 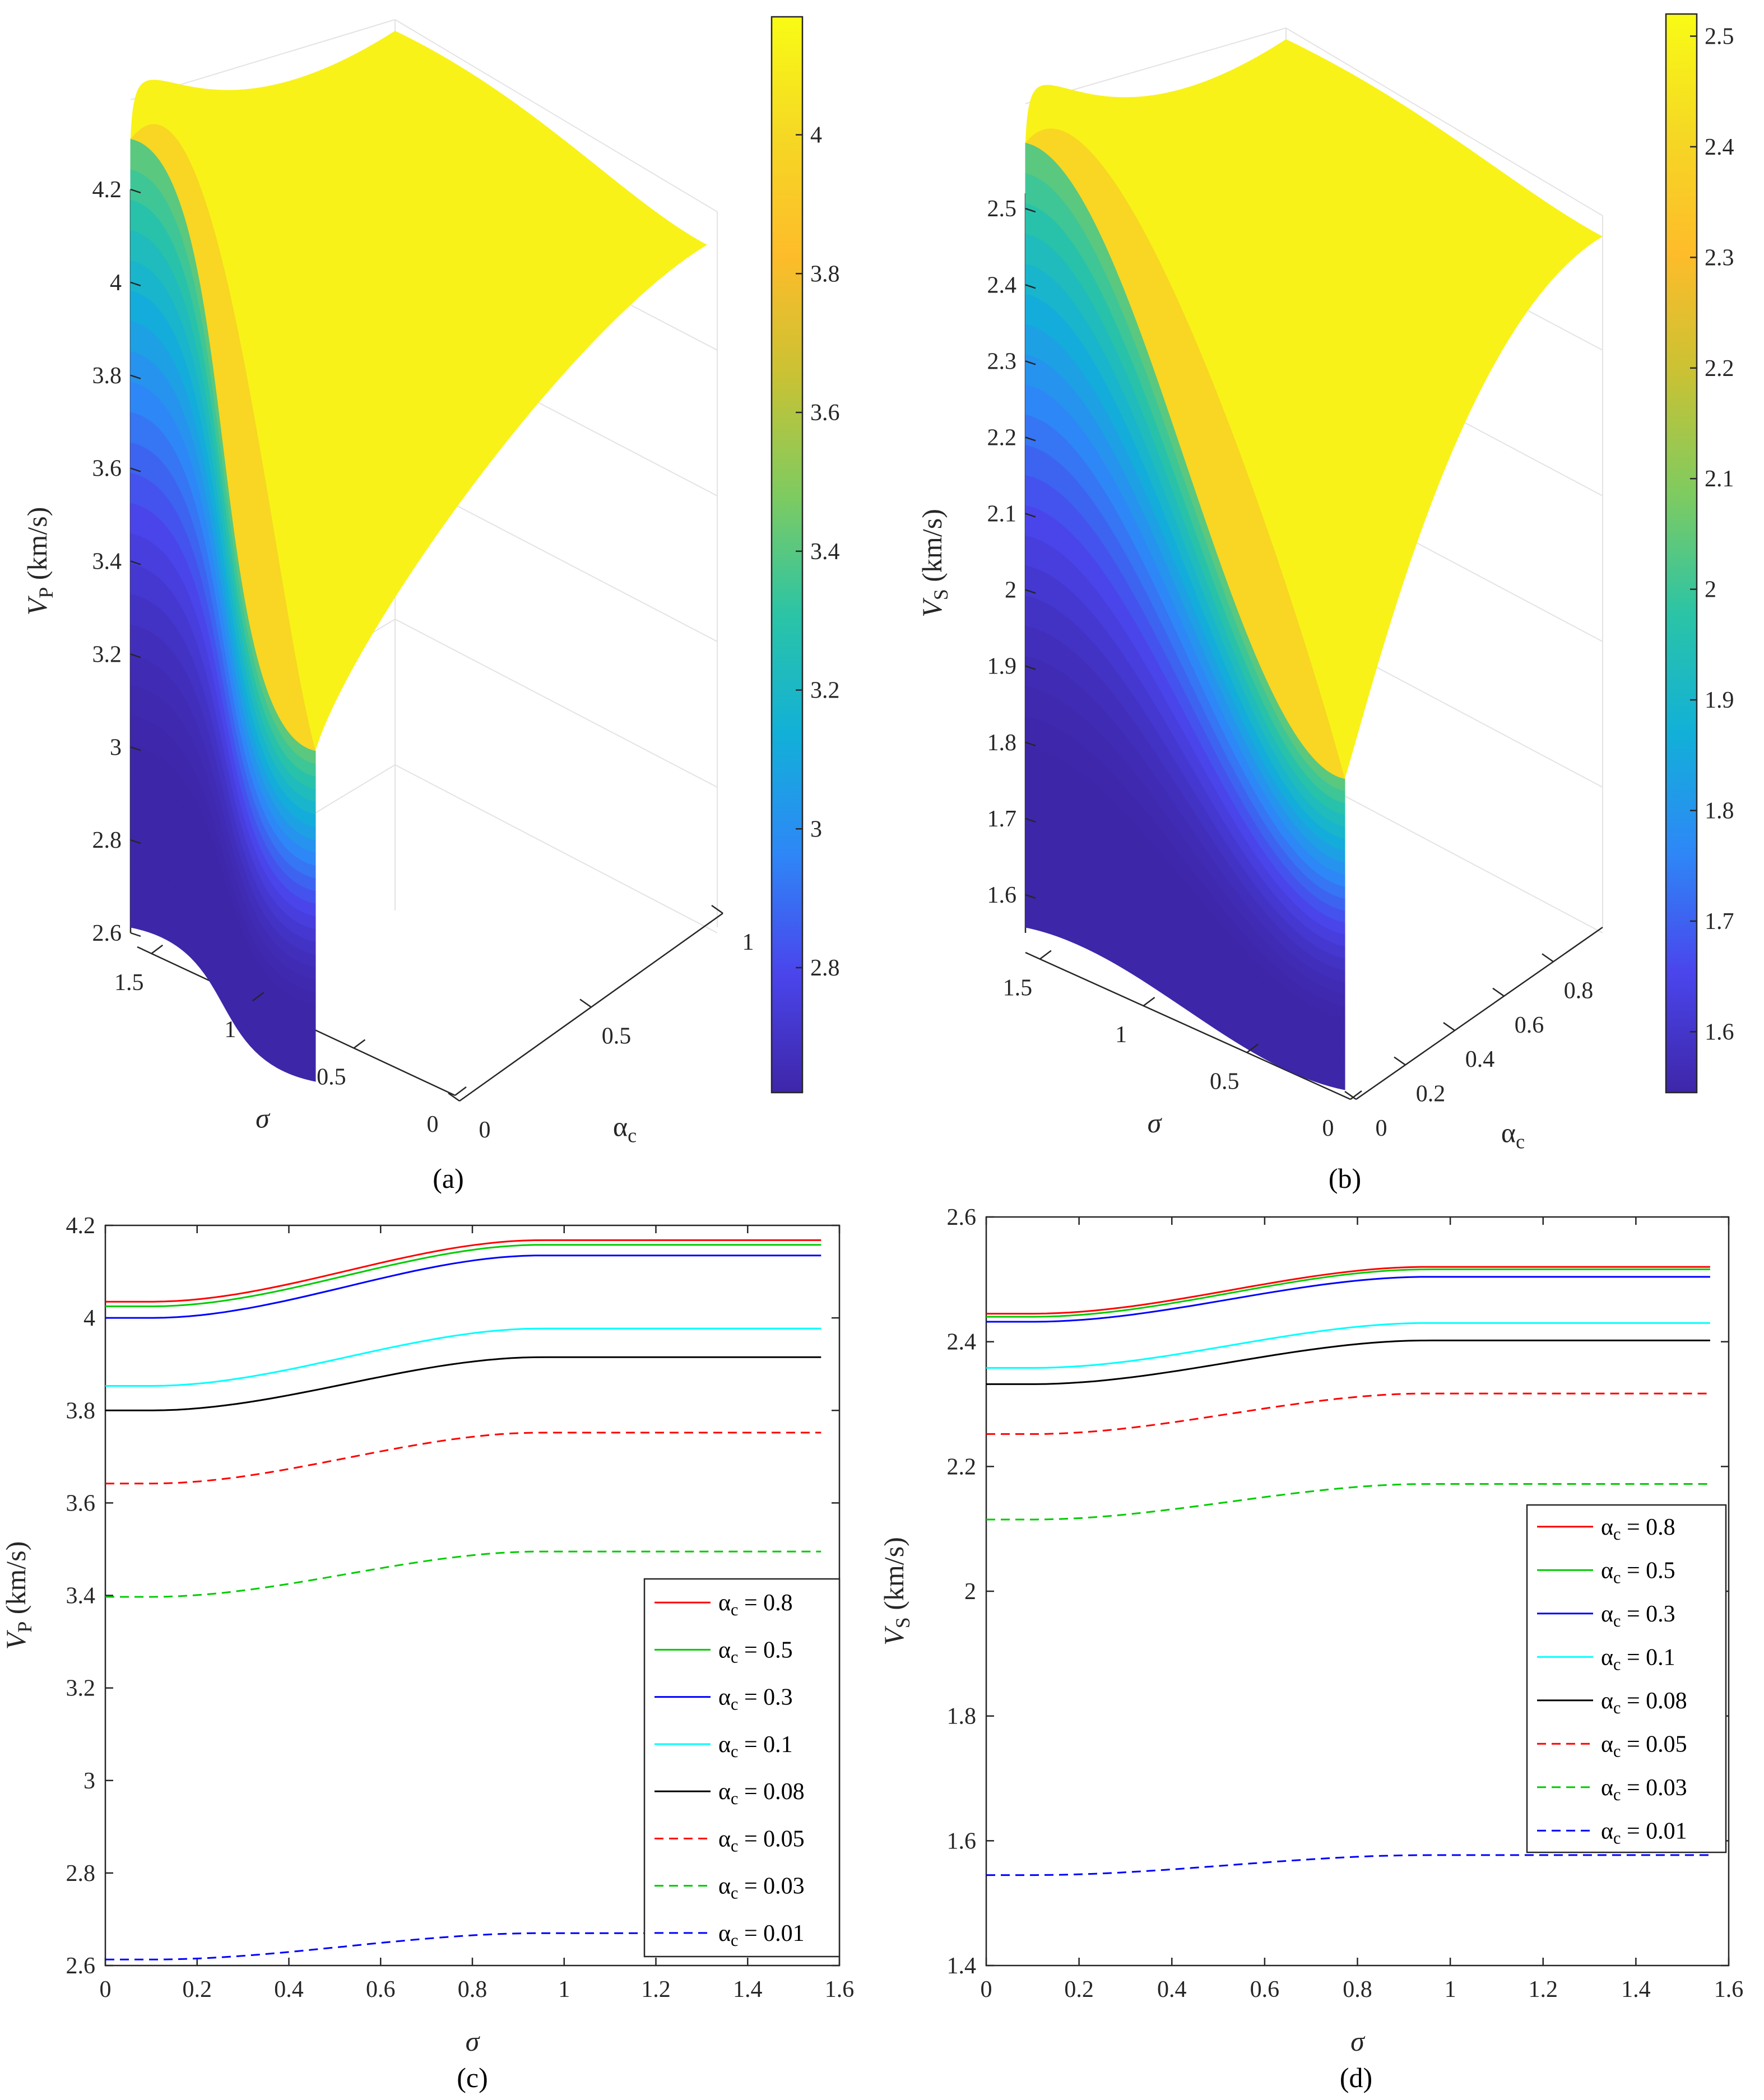 What do you see at coordinates (787, 555) in the screenshot?
I see `colorbar-gradient` at bounding box center [787, 555].